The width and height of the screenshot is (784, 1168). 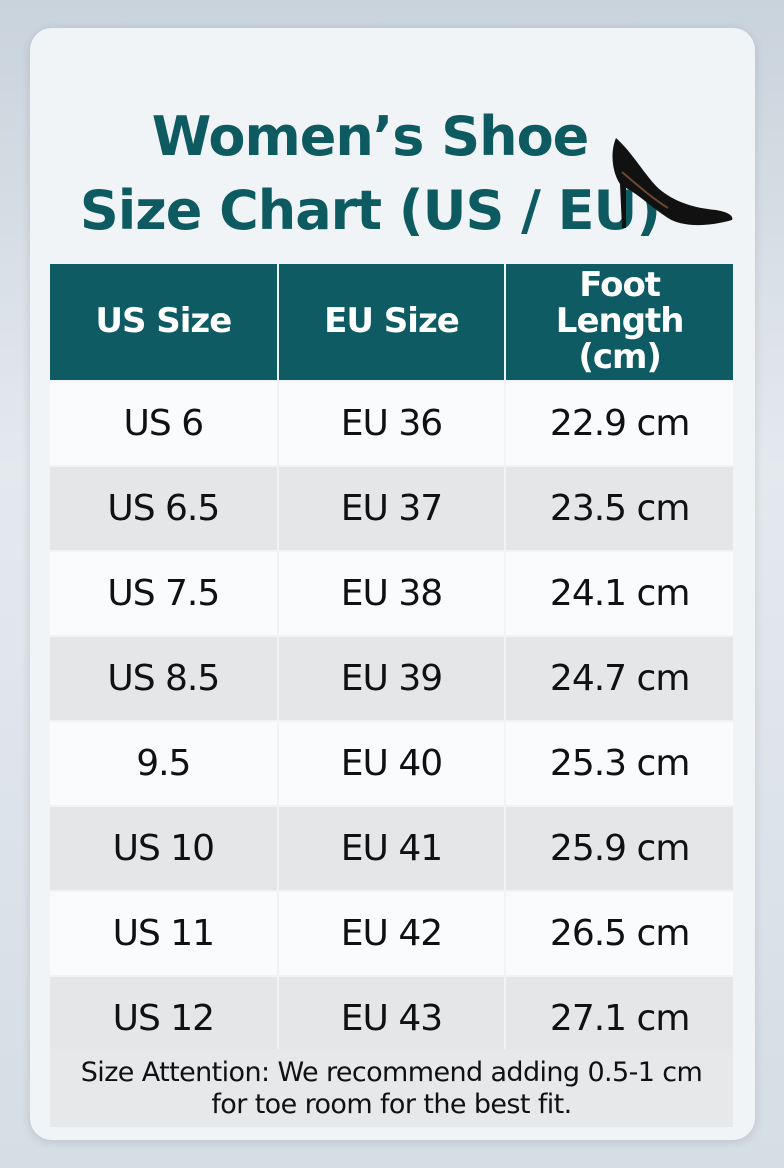 I want to click on table-cell: EU 39, so click(x=392, y=678).